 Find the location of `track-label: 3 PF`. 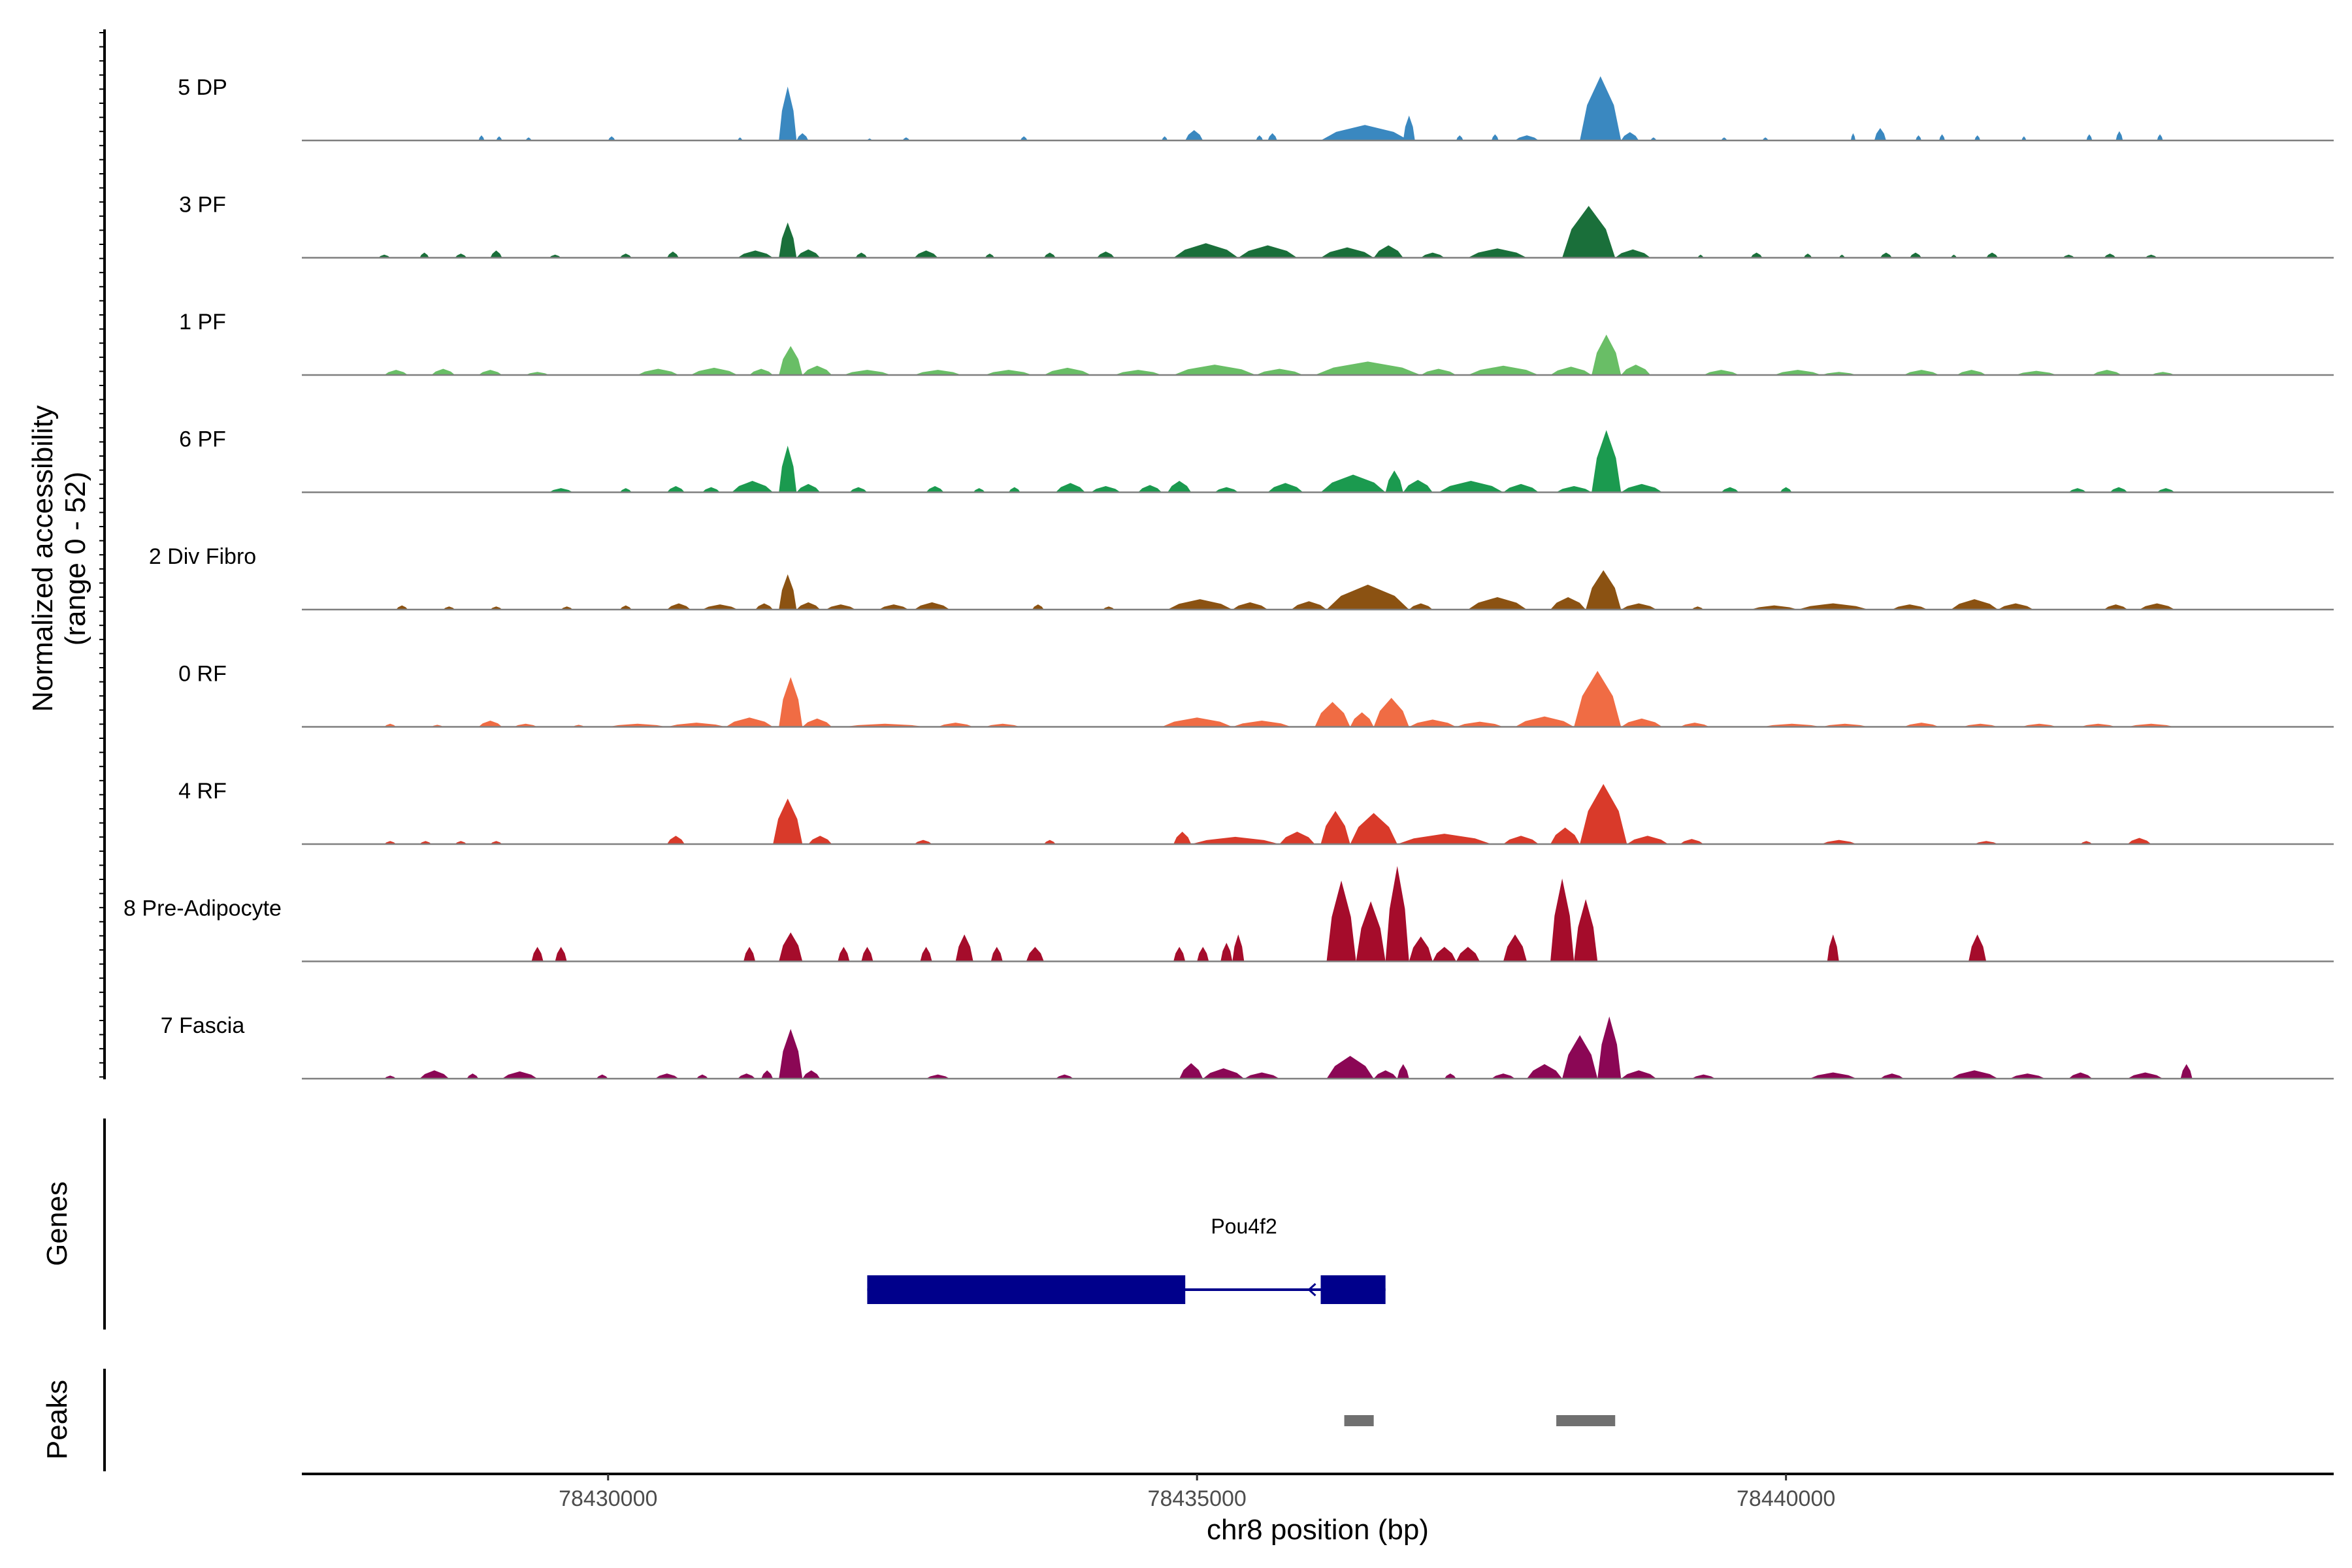

track-label: 3 PF is located at coordinates (202, 205).